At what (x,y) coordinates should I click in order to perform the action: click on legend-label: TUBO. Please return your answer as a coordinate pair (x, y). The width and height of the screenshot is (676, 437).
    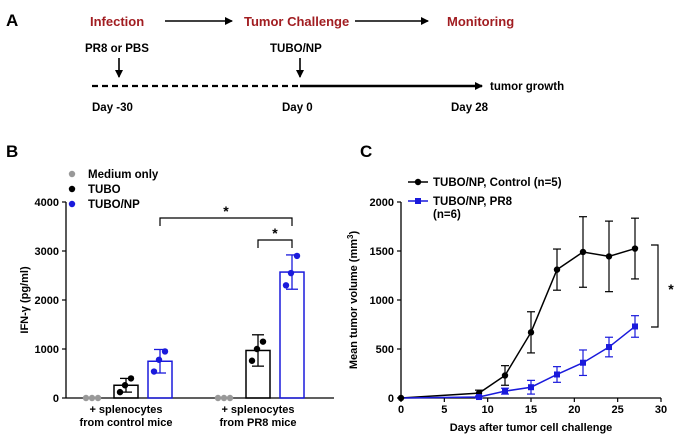
    Looking at the image, I should click on (104, 190).